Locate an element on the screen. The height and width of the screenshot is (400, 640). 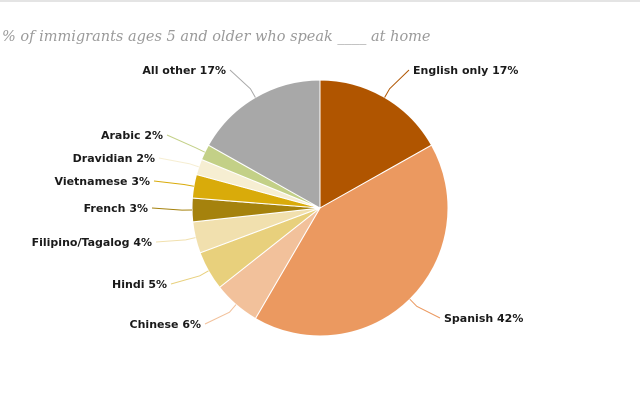
slice-label-dravidian: Dravidian 2% is located at coordinates (114, 158).